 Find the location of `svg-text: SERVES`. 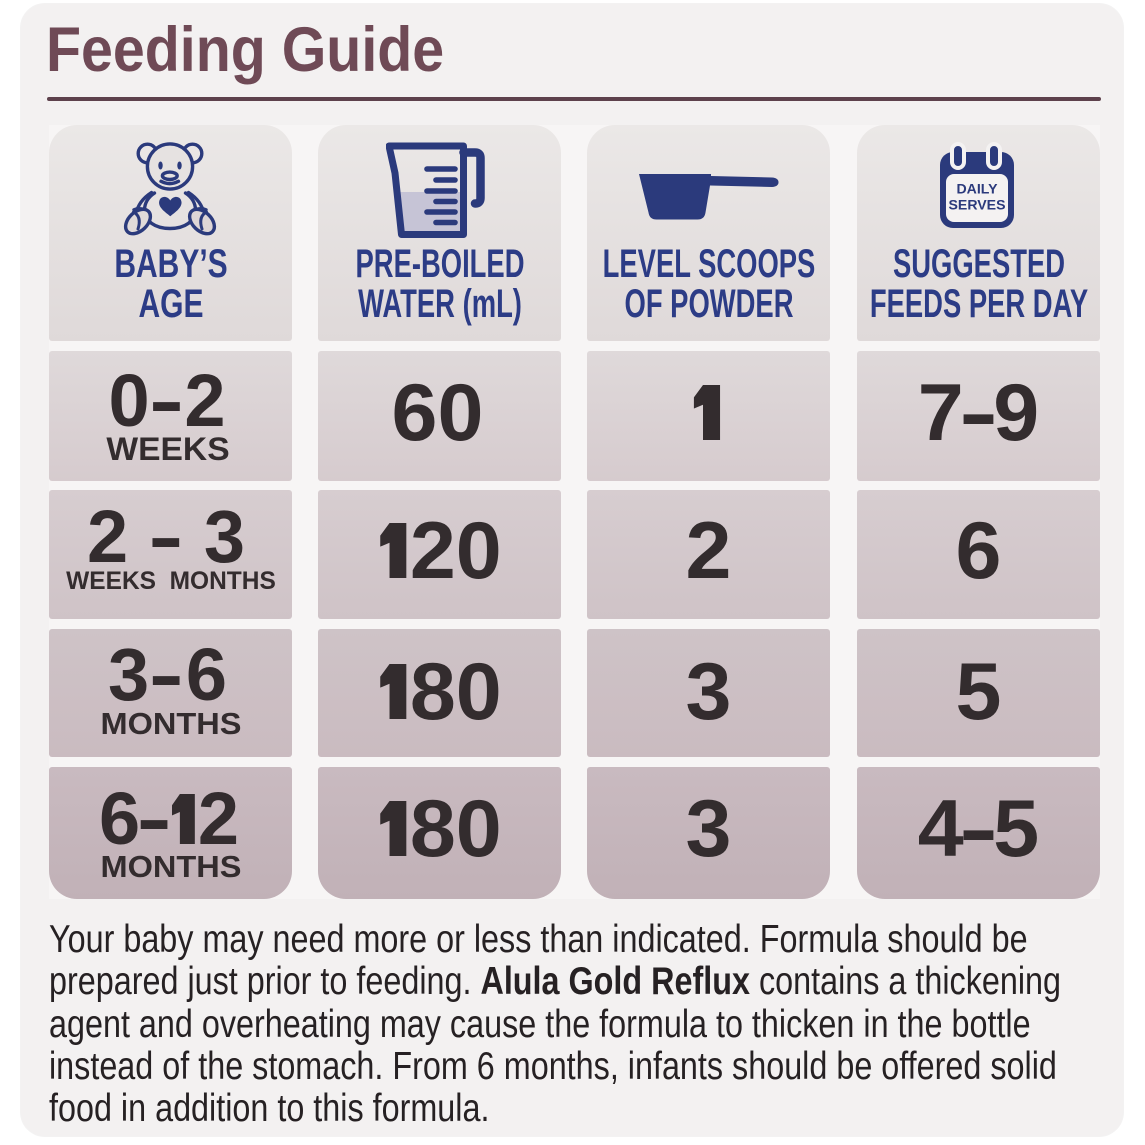

svg-text: SERVES is located at coordinates (977, 205).